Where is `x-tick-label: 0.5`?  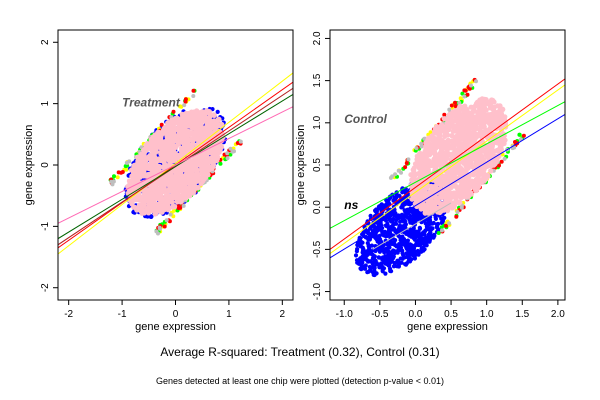 x-tick-label: 0.5 is located at coordinates (451, 314).